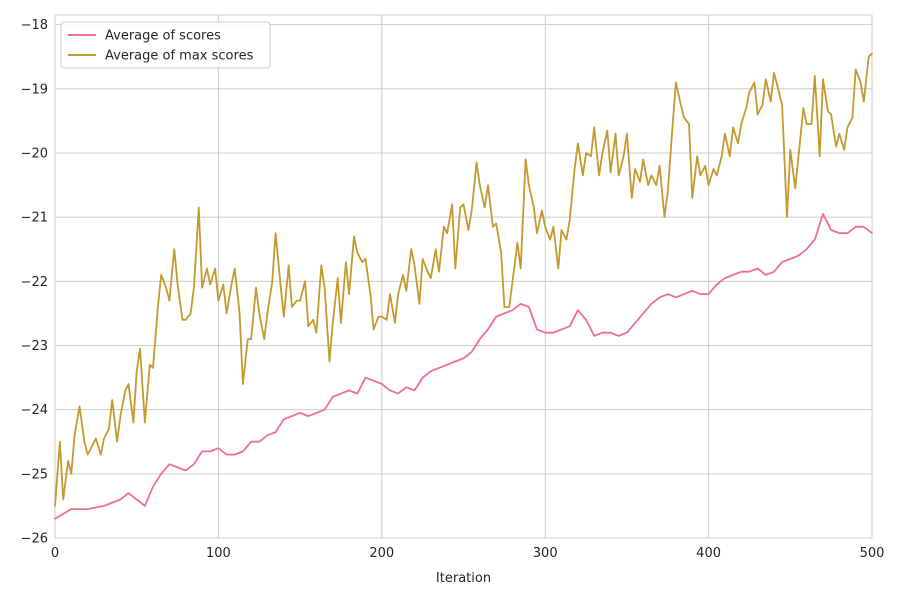 The width and height of the screenshot is (900, 600). Describe the element at coordinates (34, 346) in the screenshot. I see `y-tick-label: −23` at that location.